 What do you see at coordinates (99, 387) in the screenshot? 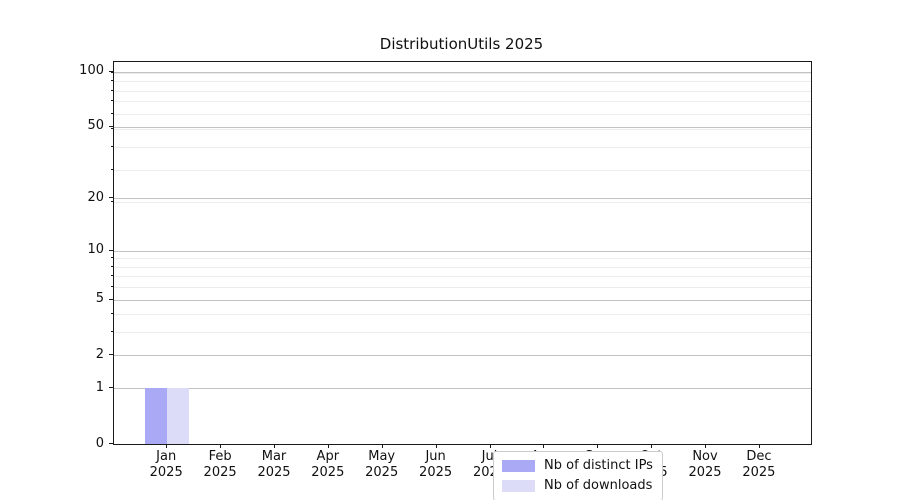
I see `y-tick-label: 1` at bounding box center [99, 387].